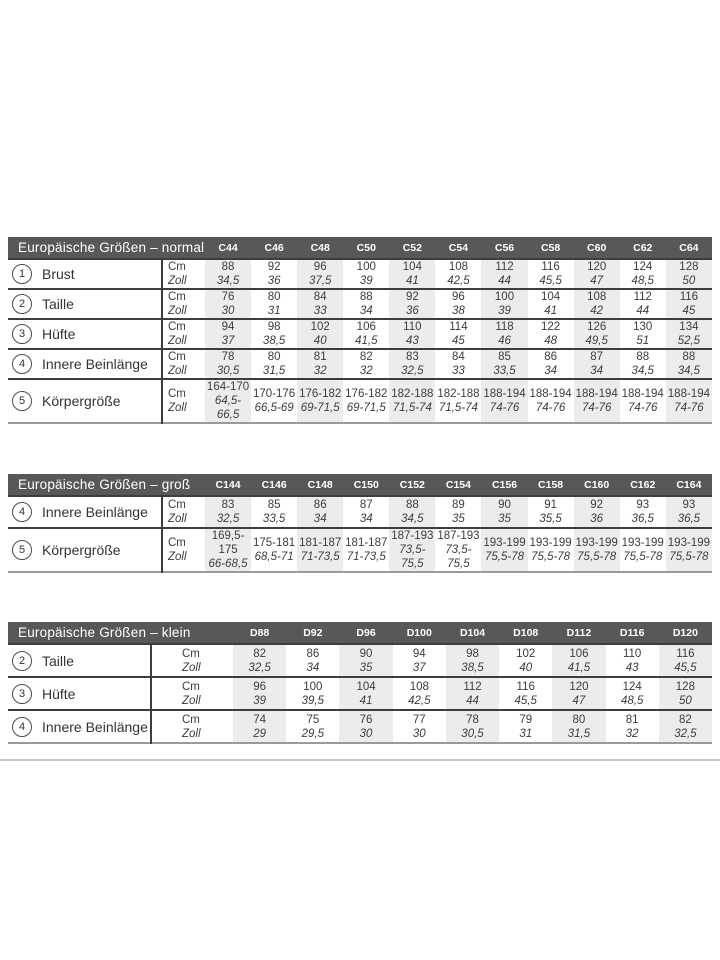 The width and height of the screenshot is (720, 960). I want to click on value-cell: 104 41, so click(366, 693).